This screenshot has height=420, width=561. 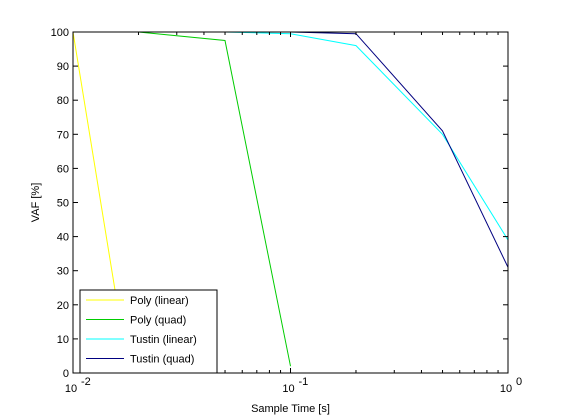 What do you see at coordinates (519, 382) in the screenshot?
I see `x-tick-exponent: 0` at bounding box center [519, 382].